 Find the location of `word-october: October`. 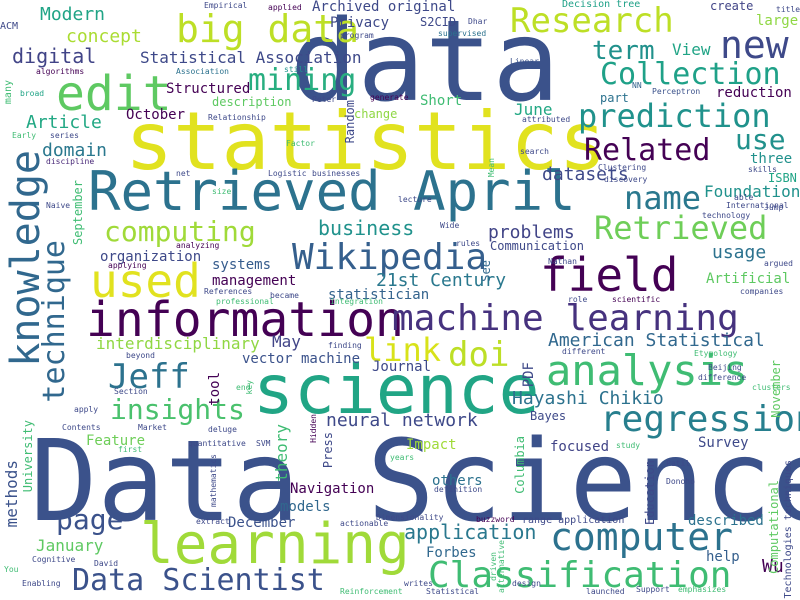

word-october: October is located at coordinates (156, 115).